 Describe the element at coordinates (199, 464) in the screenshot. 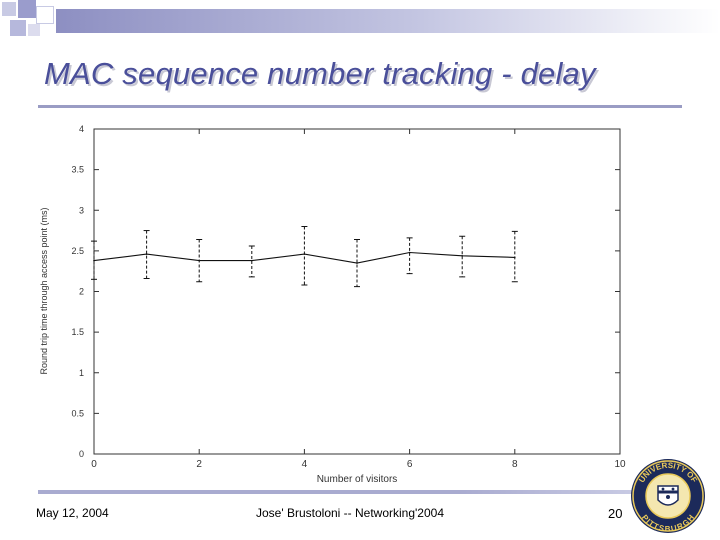

I see `x-tick-label: 2` at that location.